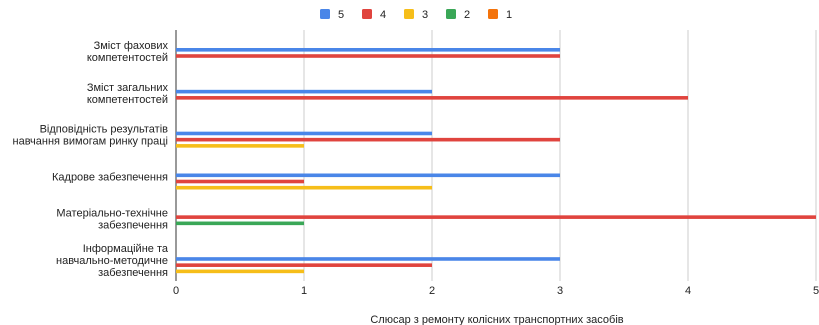 The width and height of the screenshot is (819, 325). What do you see at coordinates (688, 291) in the screenshot?
I see `x-tick-label: 4` at bounding box center [688, 291].